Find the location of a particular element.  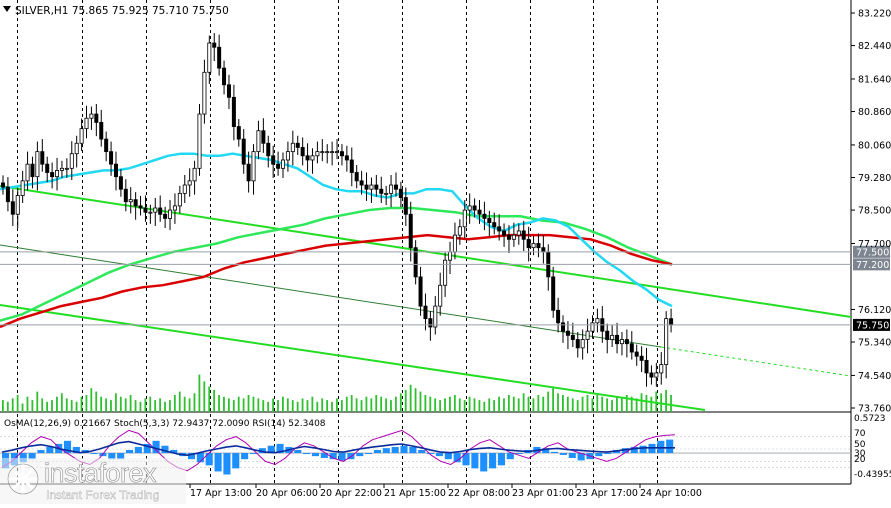

indicator-tick-label: 70 is located at coordinates (860, 434).